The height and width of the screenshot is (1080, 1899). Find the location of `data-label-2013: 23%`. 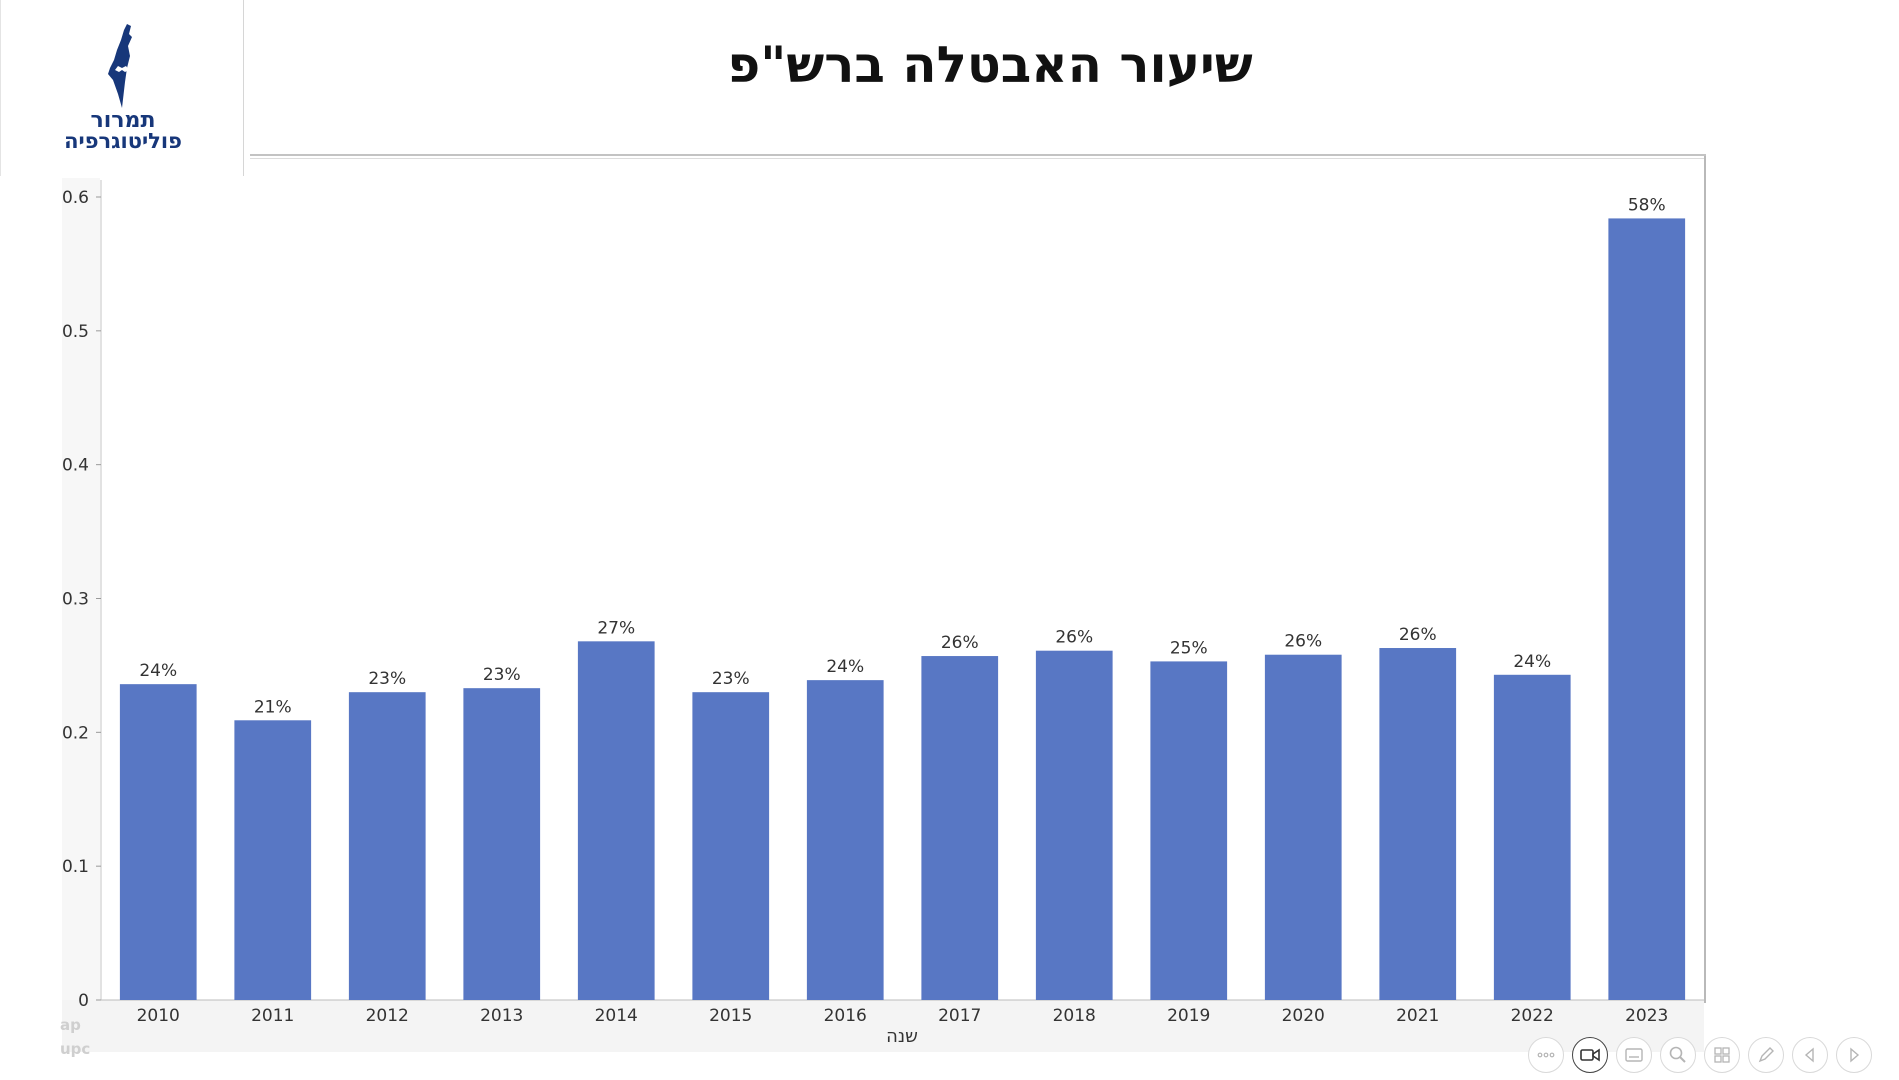

data-label-2013: 23% is located at coordinates (502, 675).